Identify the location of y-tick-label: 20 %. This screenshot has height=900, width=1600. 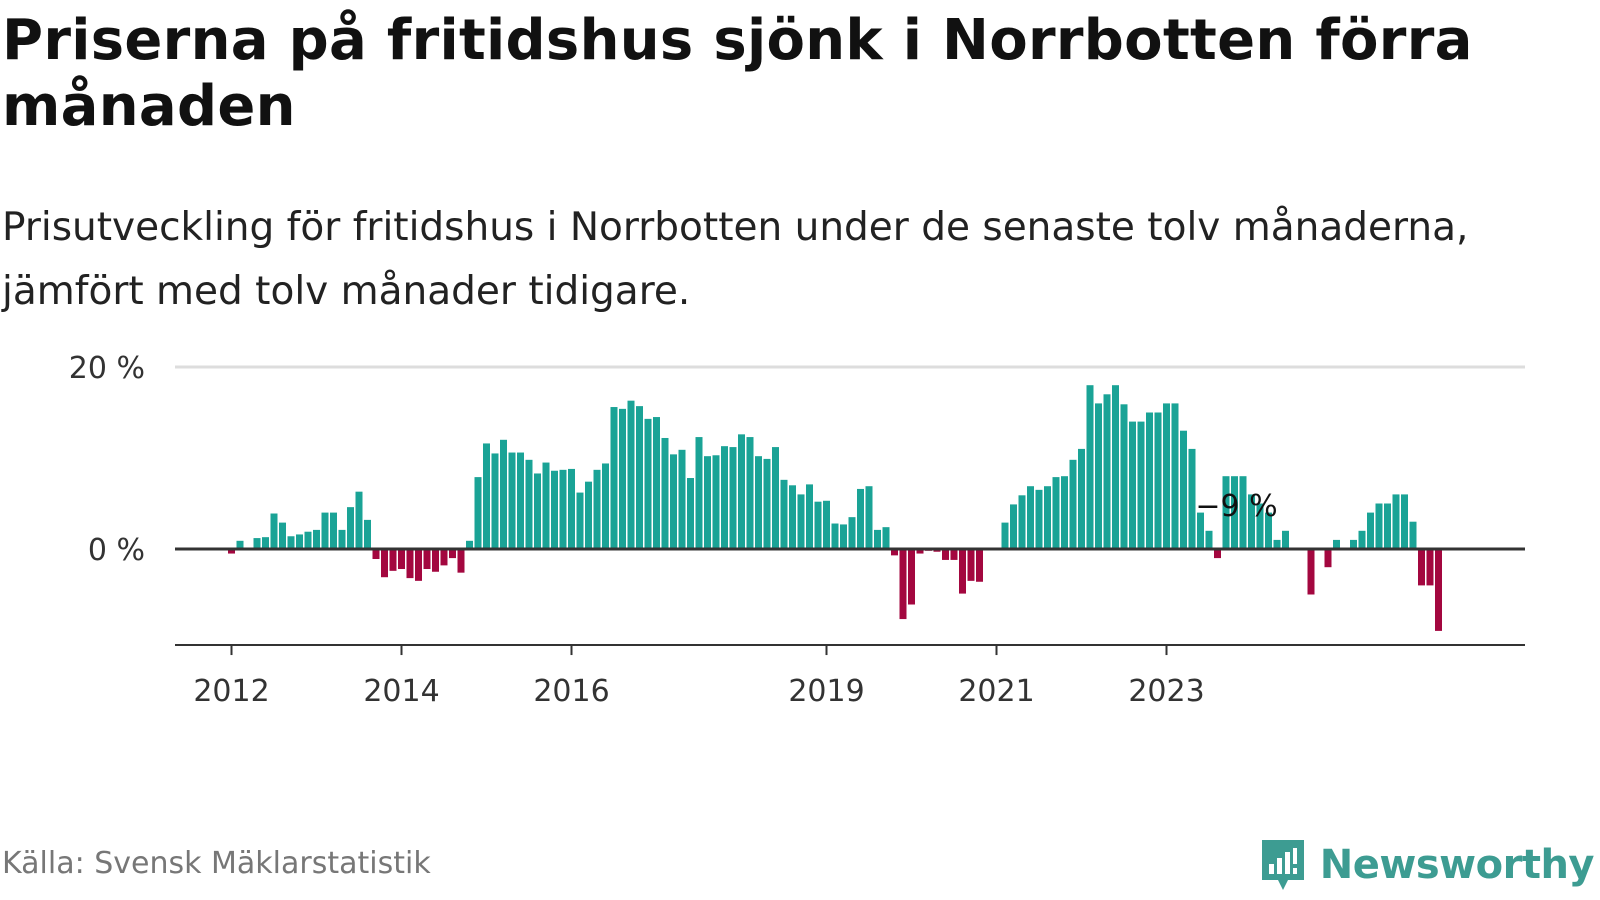
(107, 368).